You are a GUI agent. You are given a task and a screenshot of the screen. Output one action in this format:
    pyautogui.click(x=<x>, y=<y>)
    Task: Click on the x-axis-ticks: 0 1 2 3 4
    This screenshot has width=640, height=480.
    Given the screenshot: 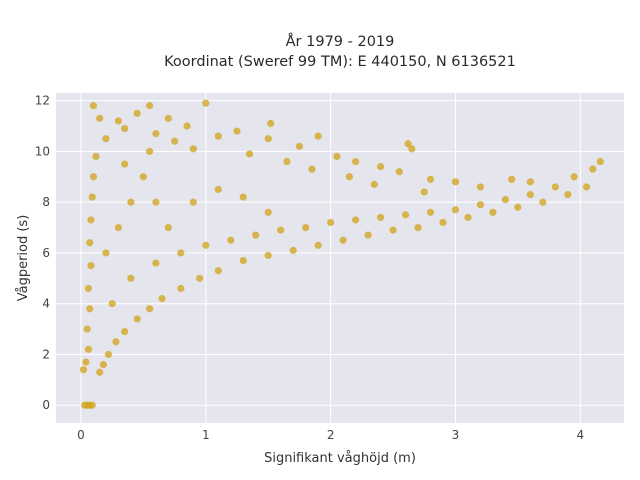 What is the action you would take?
    pyautogui.click(x=330, y=435)
    